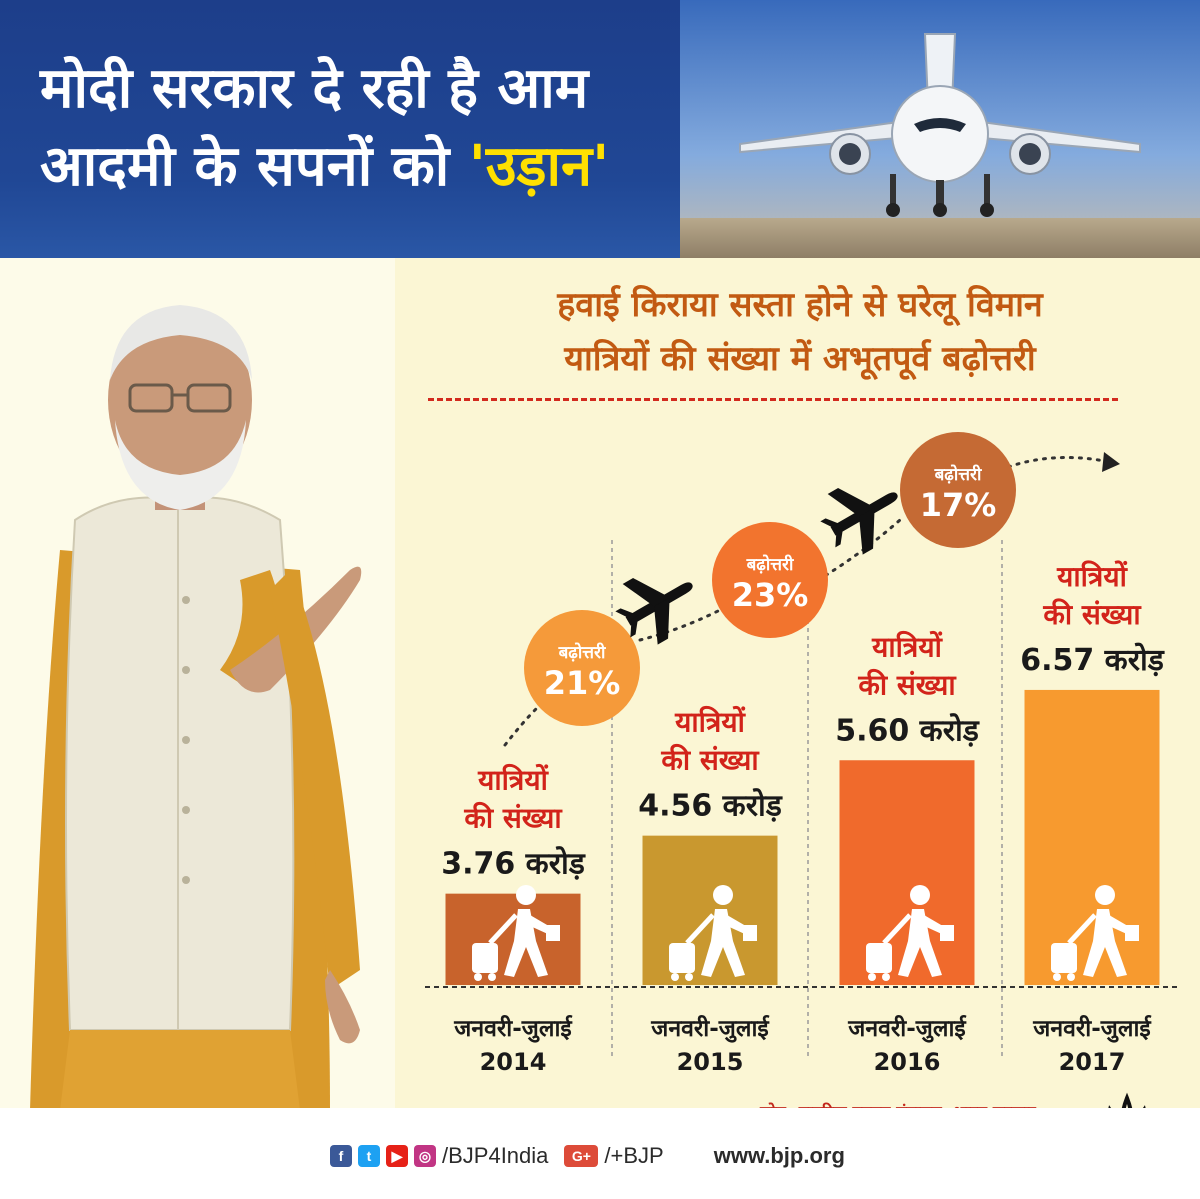 This screenshot has height=1199, width=1200. What do you see at coordinates (1111, 462) in the screenshot?
I see `trend-arrowhead` at bounding box center [1111, 462].